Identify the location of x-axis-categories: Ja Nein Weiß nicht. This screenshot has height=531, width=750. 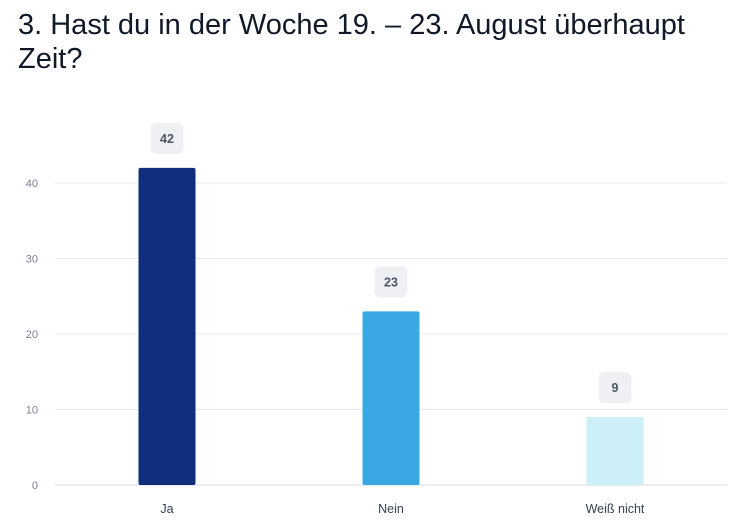
(402, 509).